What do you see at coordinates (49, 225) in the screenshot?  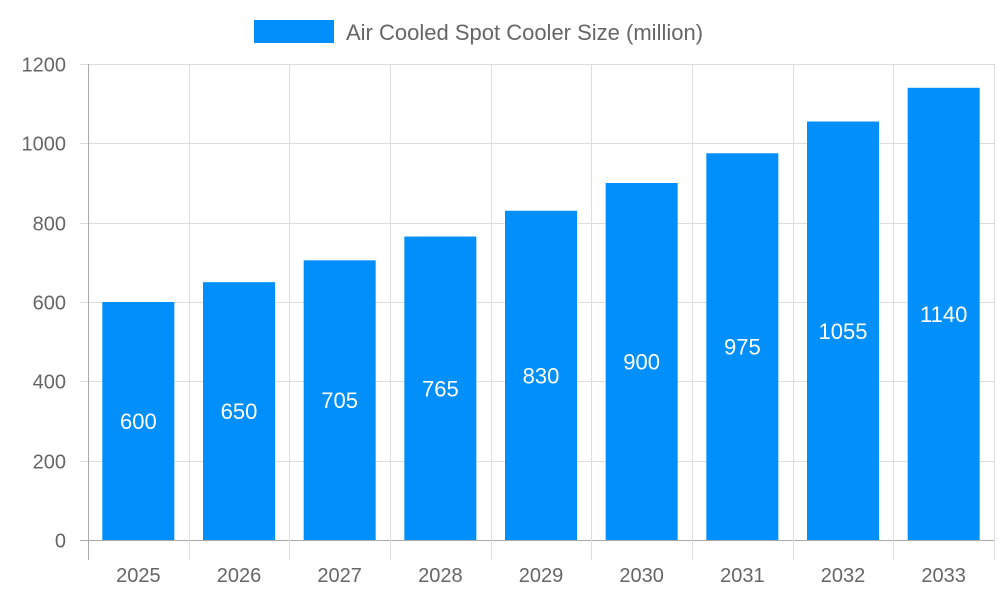 I see `y-tick-label: 800` at bounding box center [49, 225].